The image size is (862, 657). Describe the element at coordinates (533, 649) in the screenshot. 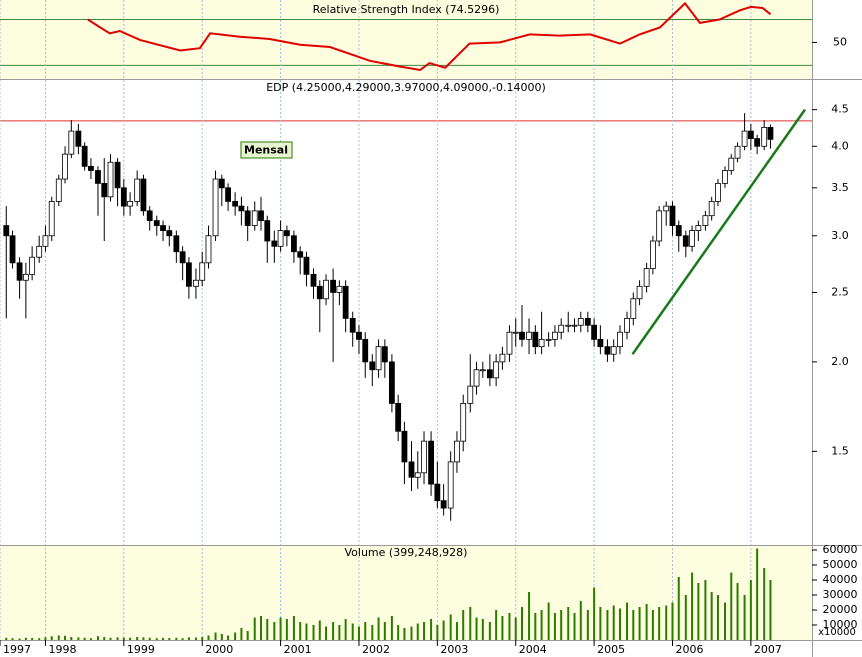

I see `x-tick-label: 2004` at that location.